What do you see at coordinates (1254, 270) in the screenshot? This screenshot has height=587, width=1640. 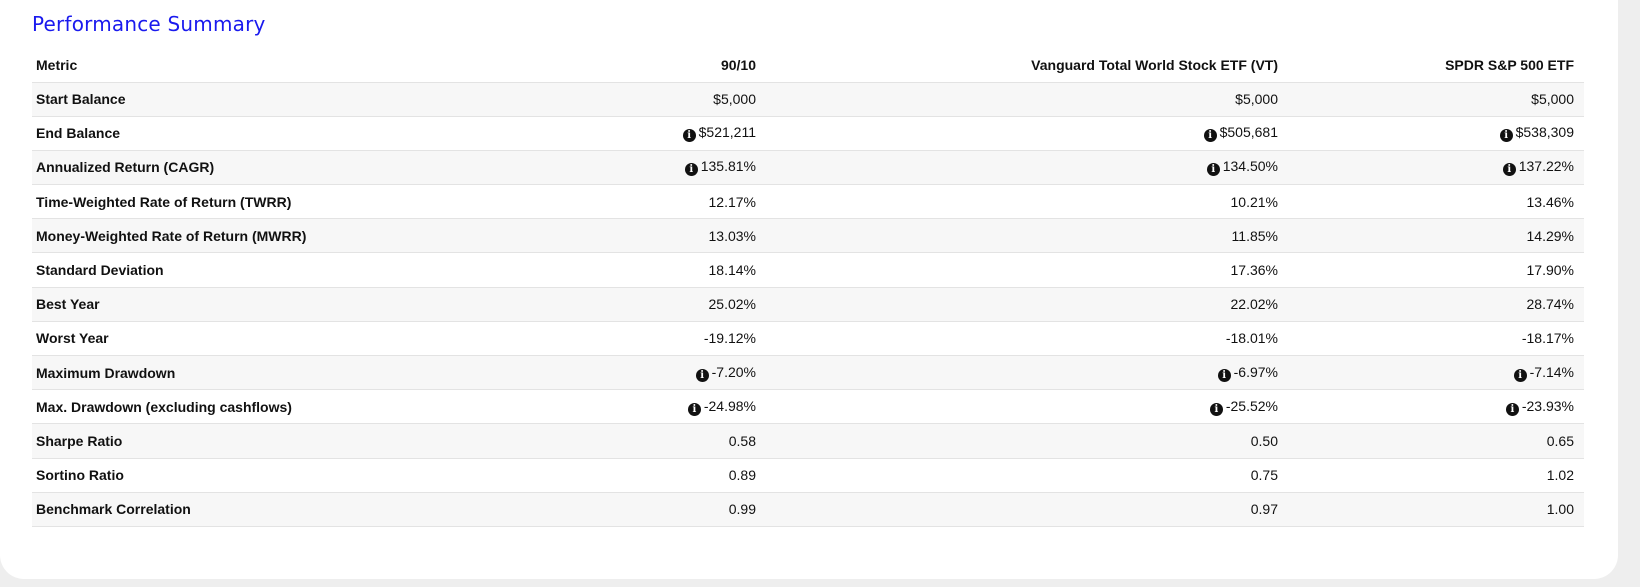 I see `metric-value: 17.36%` at bounding box center [1254, 270].